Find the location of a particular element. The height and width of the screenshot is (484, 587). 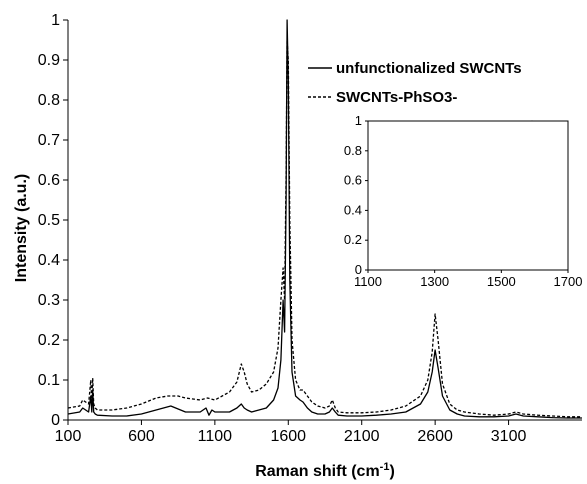

main-y-tick-label: 0 is located at coordinates (55, 420).